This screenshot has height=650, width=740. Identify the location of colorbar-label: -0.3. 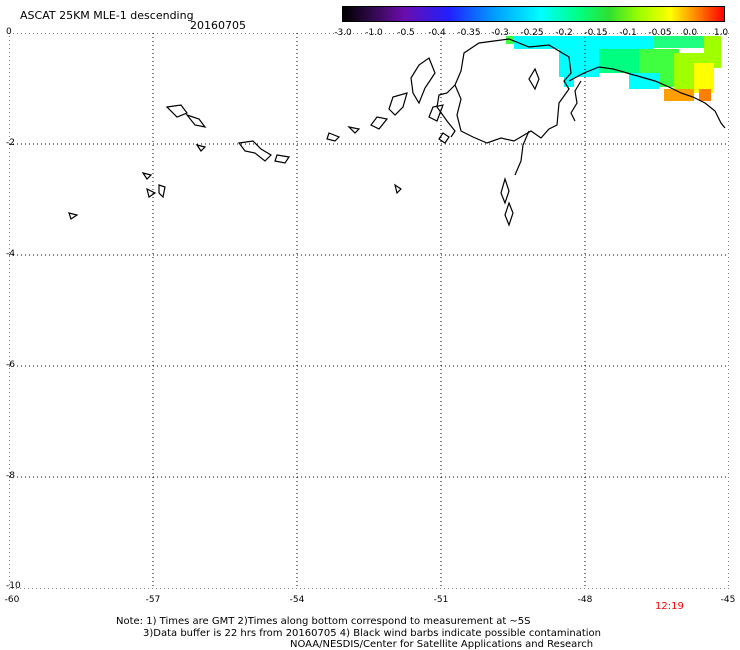
(500, 33).